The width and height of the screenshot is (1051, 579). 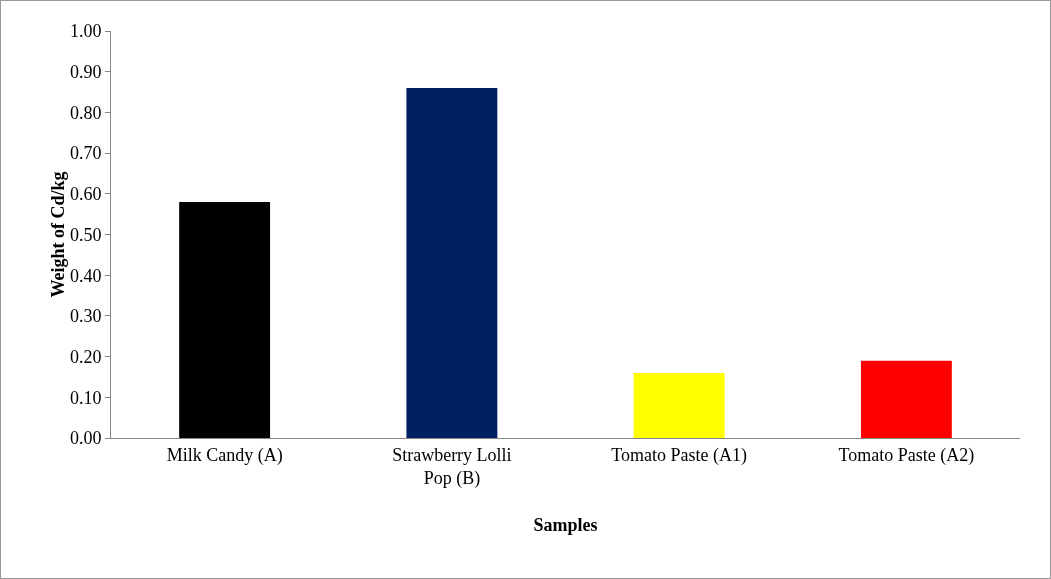 I want to click on y-tick-label: 1.00, so click(x=85, y=31).